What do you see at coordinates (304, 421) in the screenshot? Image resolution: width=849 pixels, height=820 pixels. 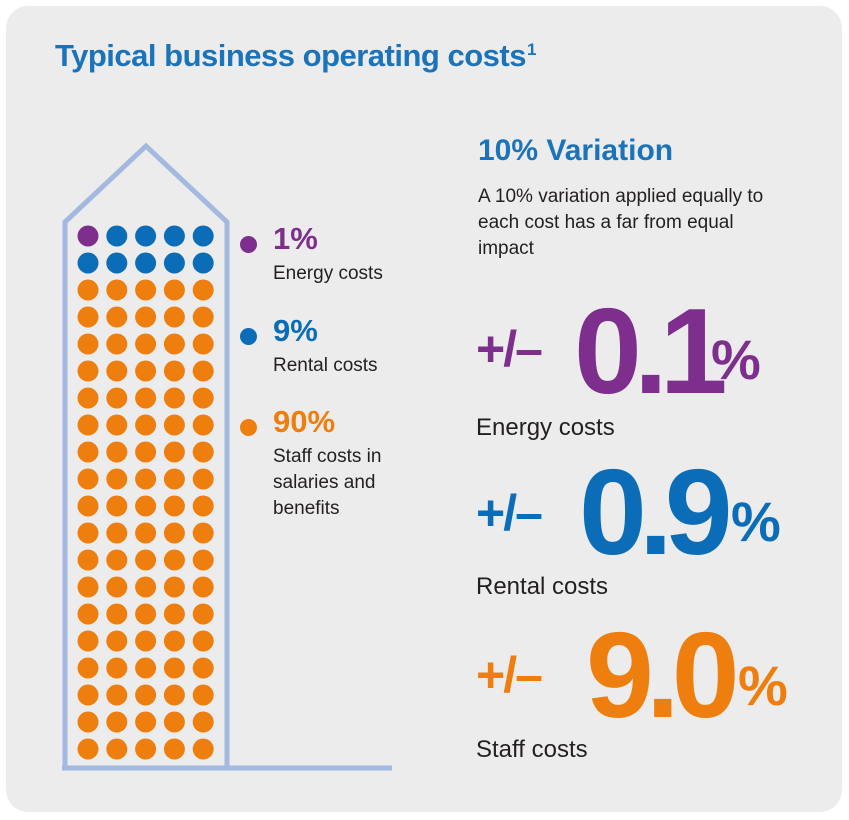 I see `legend-percent-staff: 90%` at bounding box center [304, 421].